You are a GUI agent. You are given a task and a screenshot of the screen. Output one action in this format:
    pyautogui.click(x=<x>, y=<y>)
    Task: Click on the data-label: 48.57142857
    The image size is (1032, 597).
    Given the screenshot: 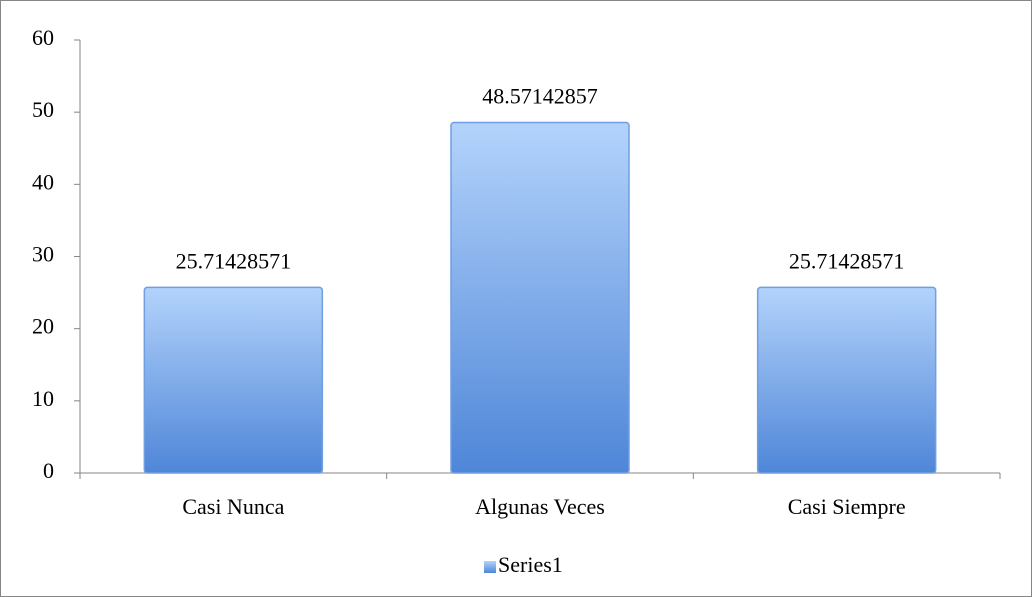 What is the action you would take?
    pyautogui.click(x=540, y=96)
    